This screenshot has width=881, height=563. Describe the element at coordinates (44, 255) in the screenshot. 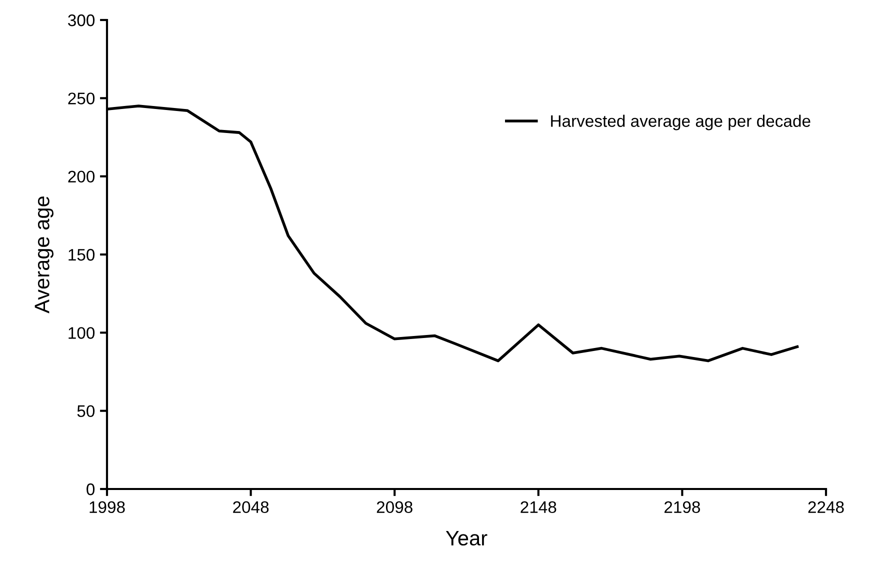

I see `y-axis-title: Average age` at that location.